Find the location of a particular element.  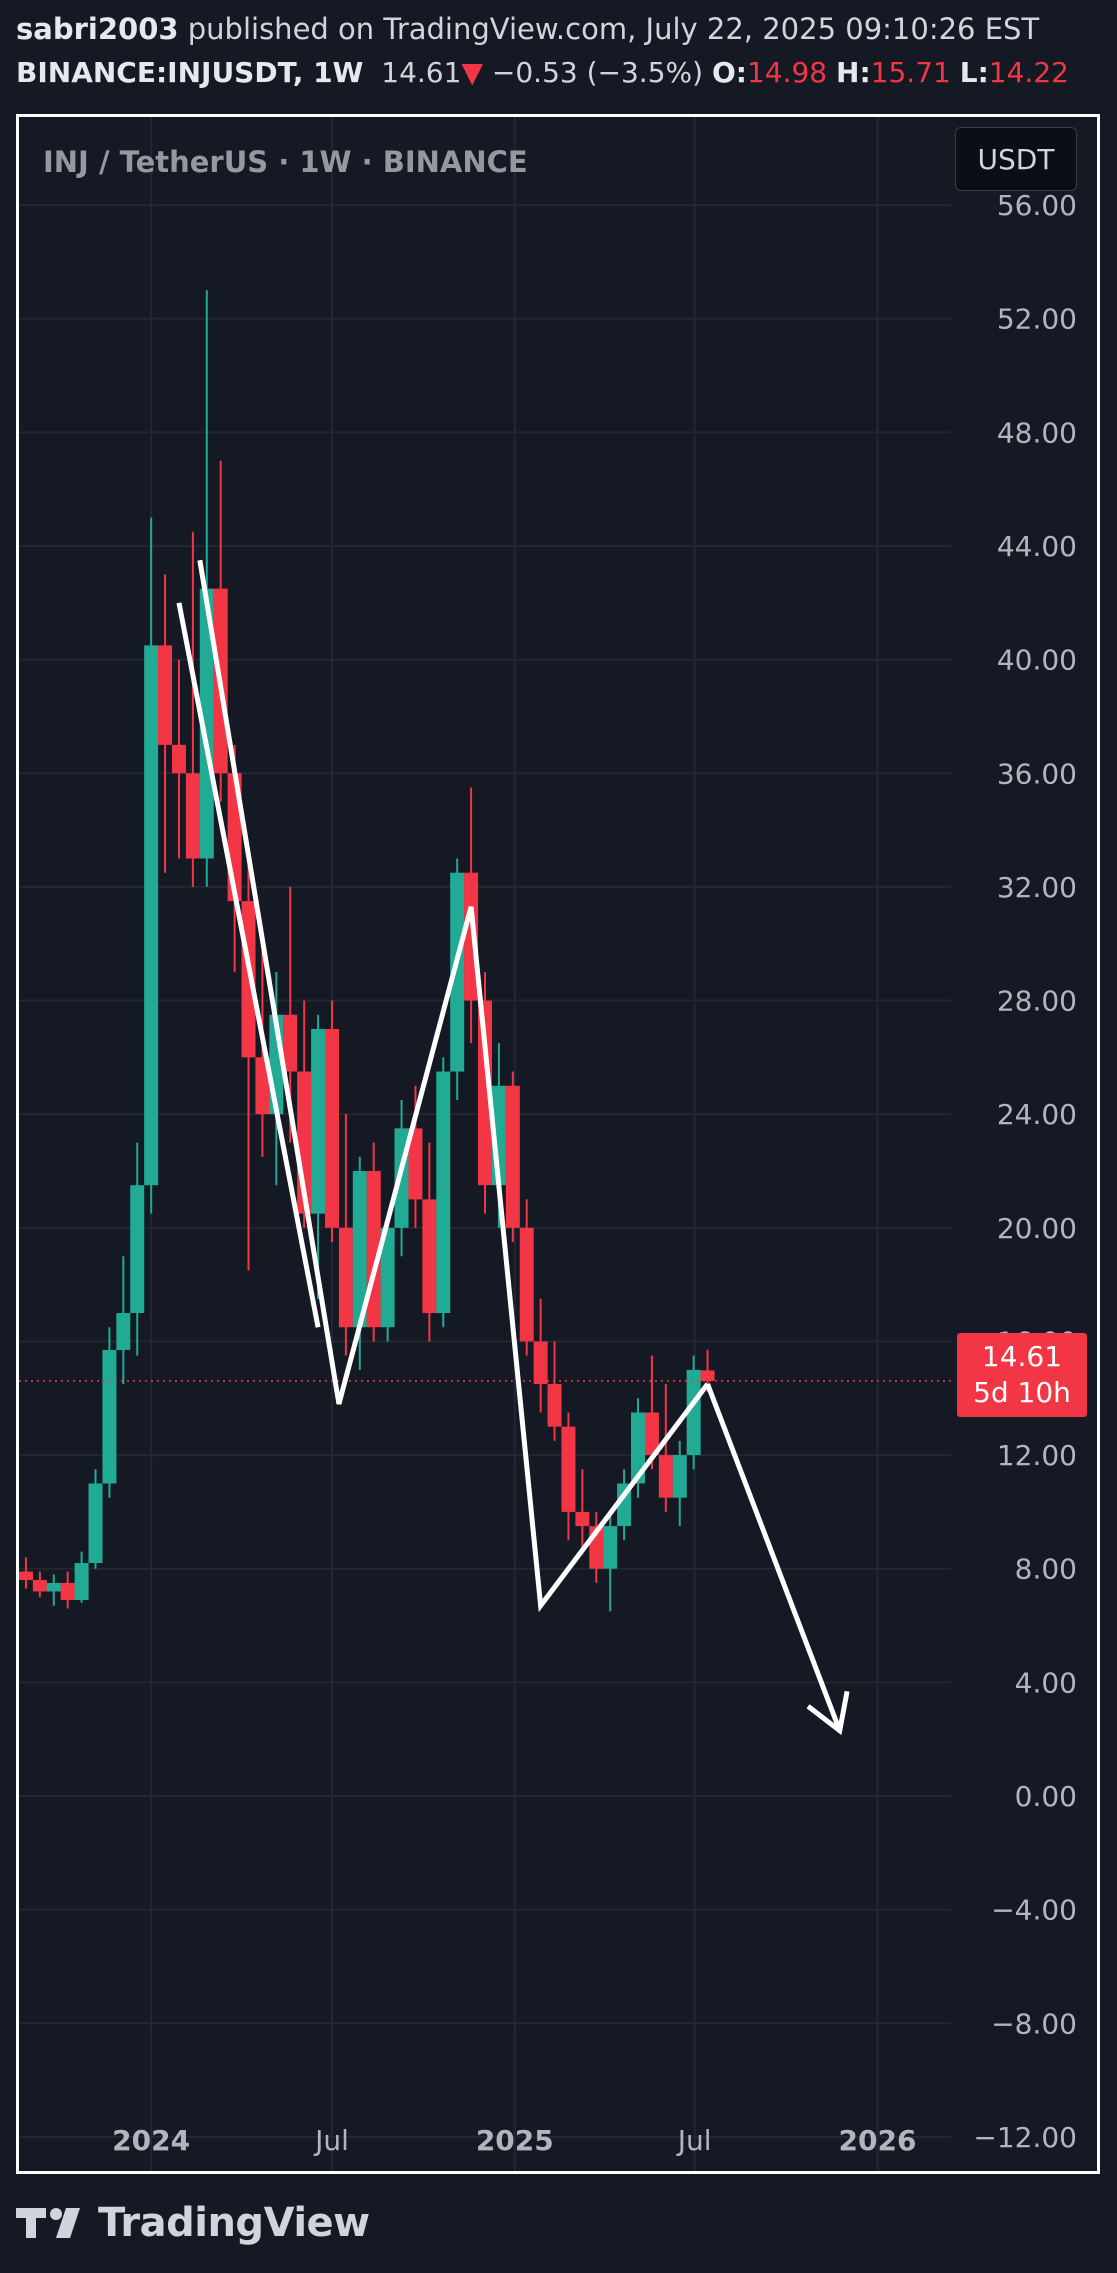

bar-countdown-label: 5d 10h is located at coordinates (1022, 1392).